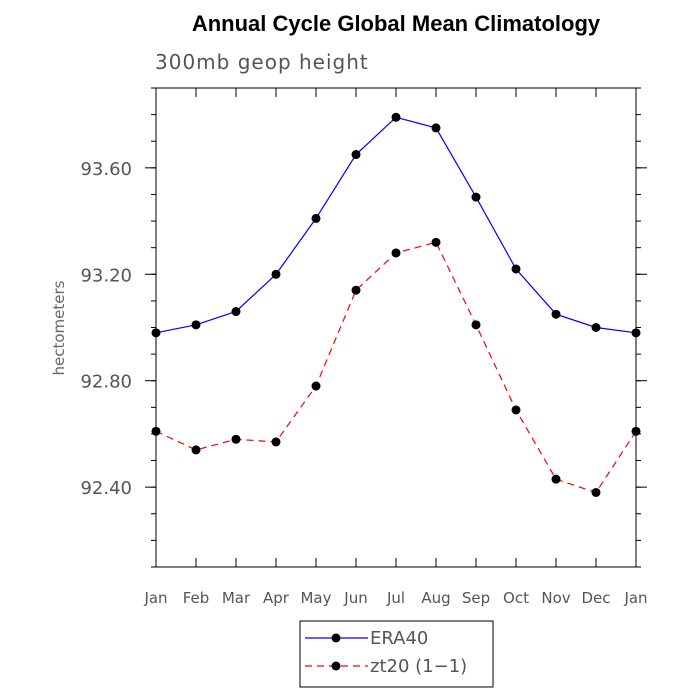  What do you see at coordinates (516, 598) in the screenshot?
I see `x-tick-label: Oct` at bounding box center [516, 598].